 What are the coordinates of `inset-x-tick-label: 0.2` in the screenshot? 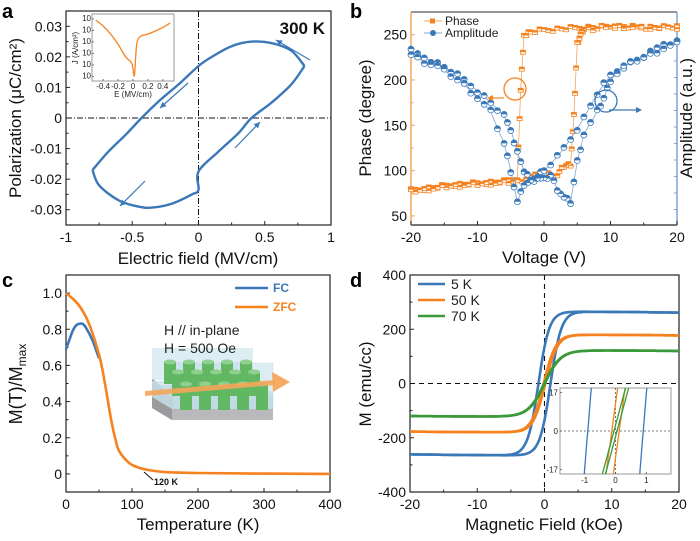 It's located at (148, 86).